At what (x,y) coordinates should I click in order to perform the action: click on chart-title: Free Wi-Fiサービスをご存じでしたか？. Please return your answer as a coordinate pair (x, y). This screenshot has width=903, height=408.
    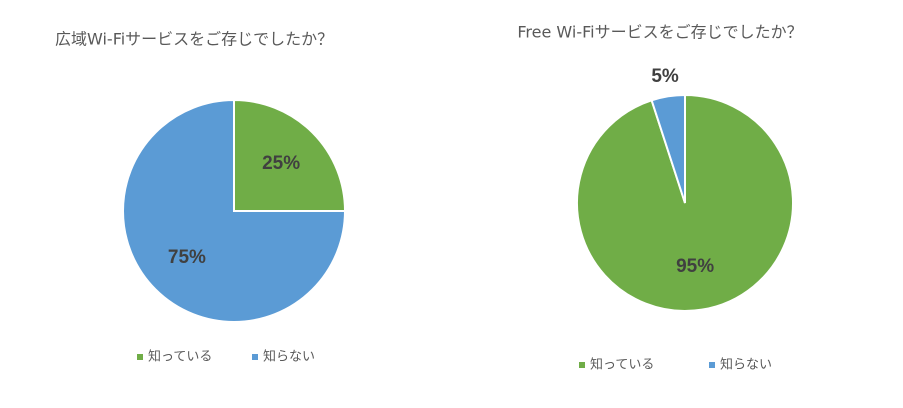
    Looking at the image, I should click on (659, 32).